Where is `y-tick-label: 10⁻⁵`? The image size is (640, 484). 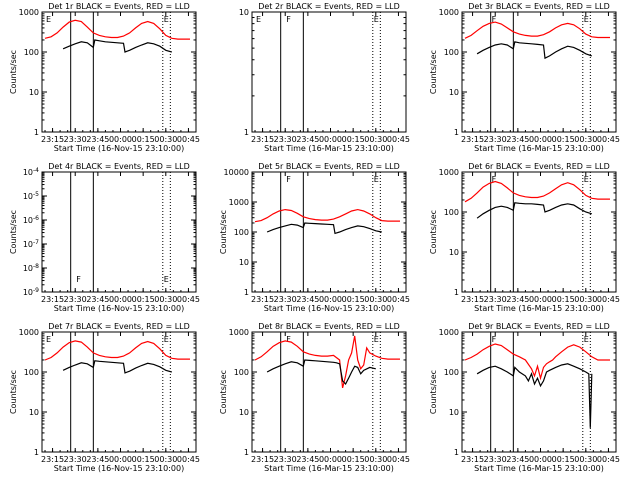 y-tick-label: 10⁻⁵ is located at coordinates (31, 196).